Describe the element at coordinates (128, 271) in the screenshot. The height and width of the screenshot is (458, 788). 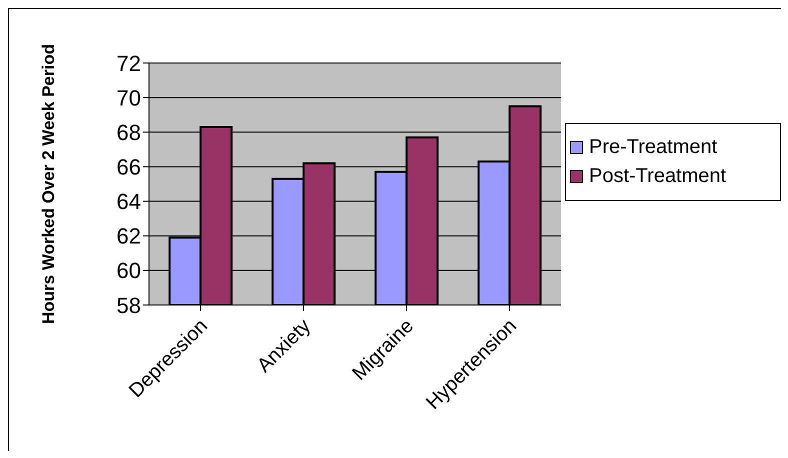
I see `y-tick-label: 60` at that location.